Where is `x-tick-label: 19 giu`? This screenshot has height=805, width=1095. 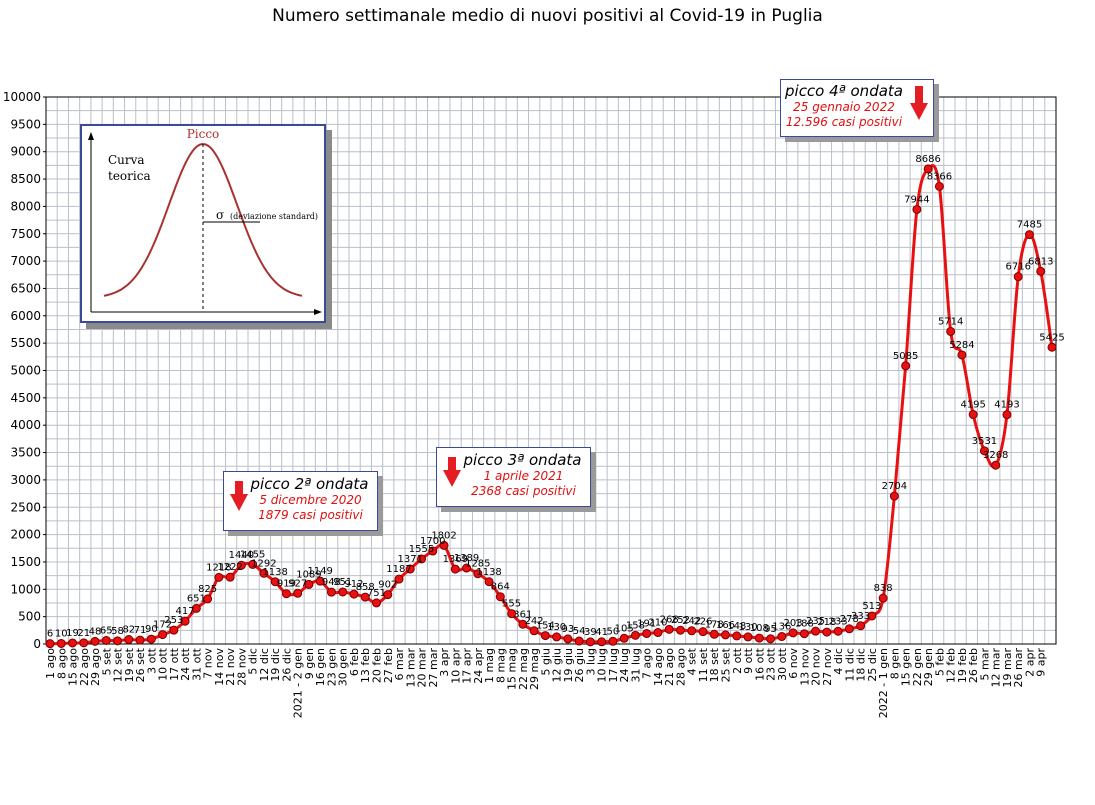
x-tick-label: 19 giu is located at coordinates (568, 665).